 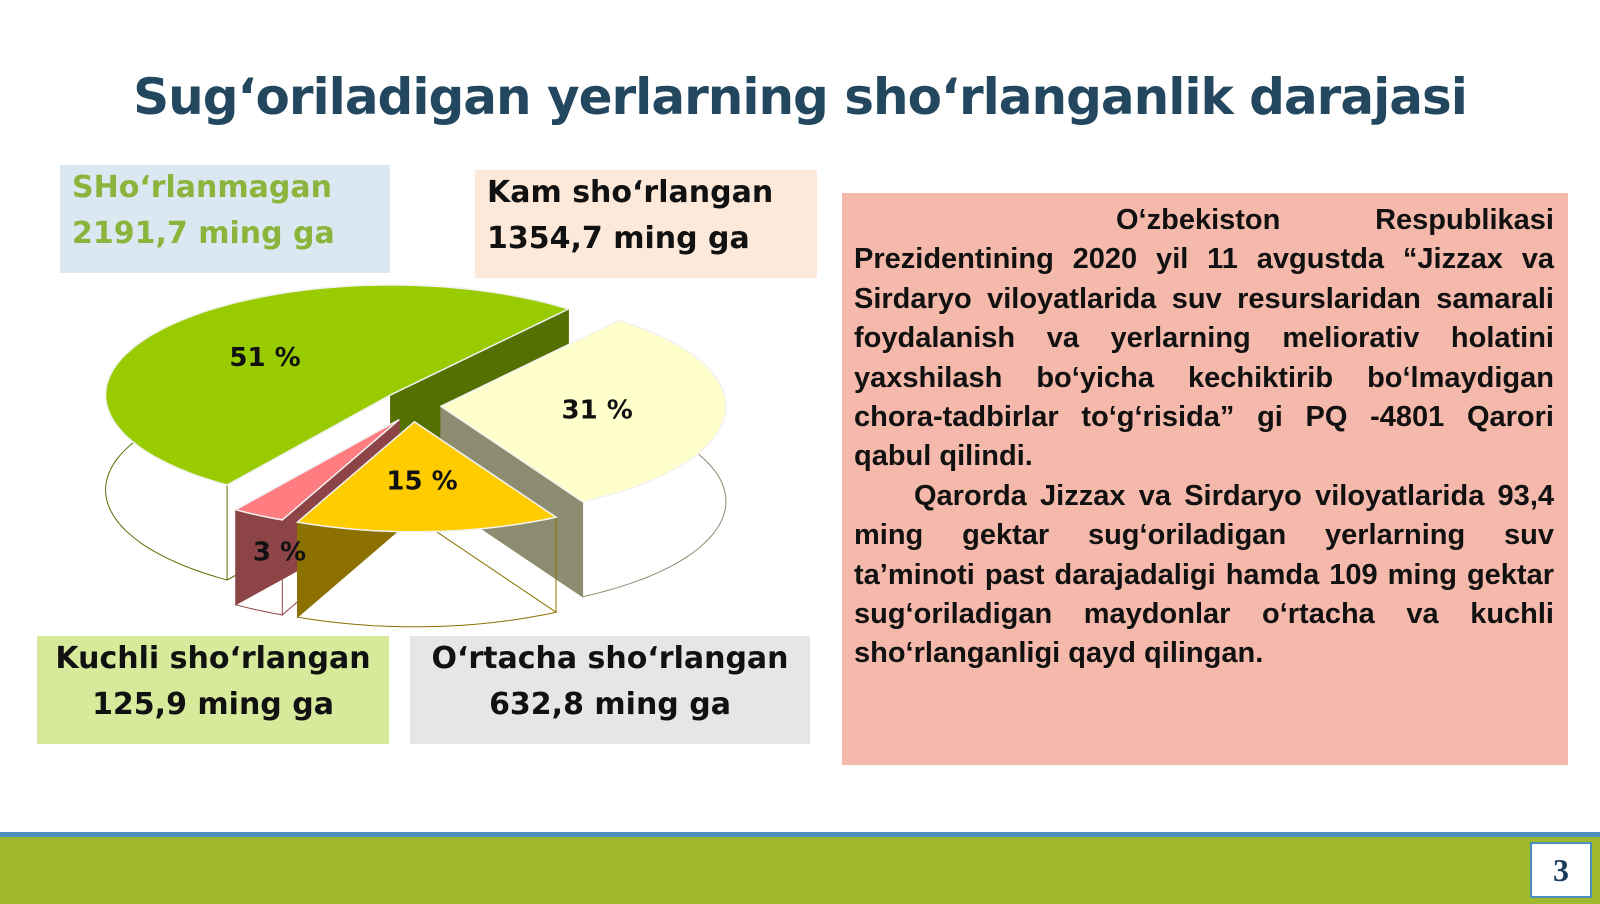 I want to click on legend-box: O‘rtacha sho‘rlangan 632,8 ming ga, so click(x=610, y=690).